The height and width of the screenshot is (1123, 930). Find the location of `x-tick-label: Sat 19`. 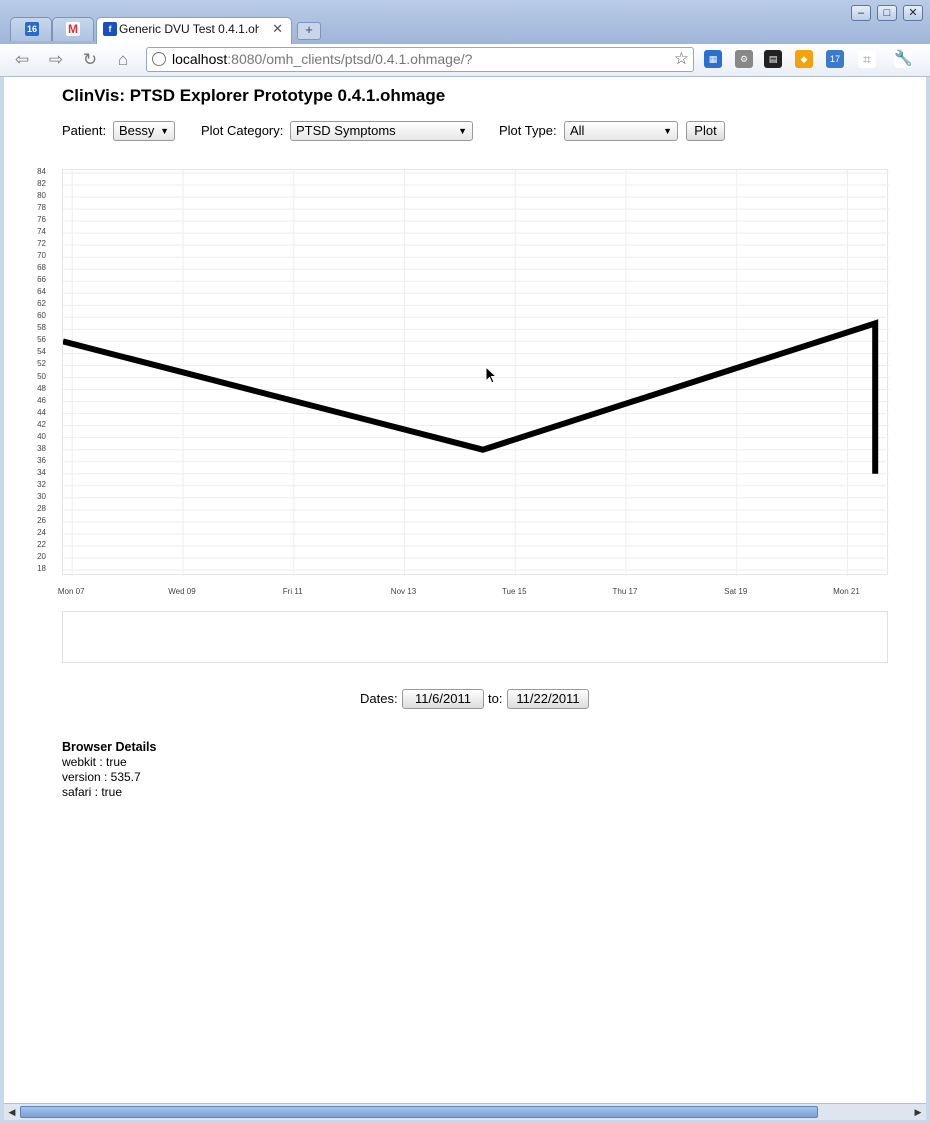

x-tick-label: Sat 19 is located at coordinates (736, 591).